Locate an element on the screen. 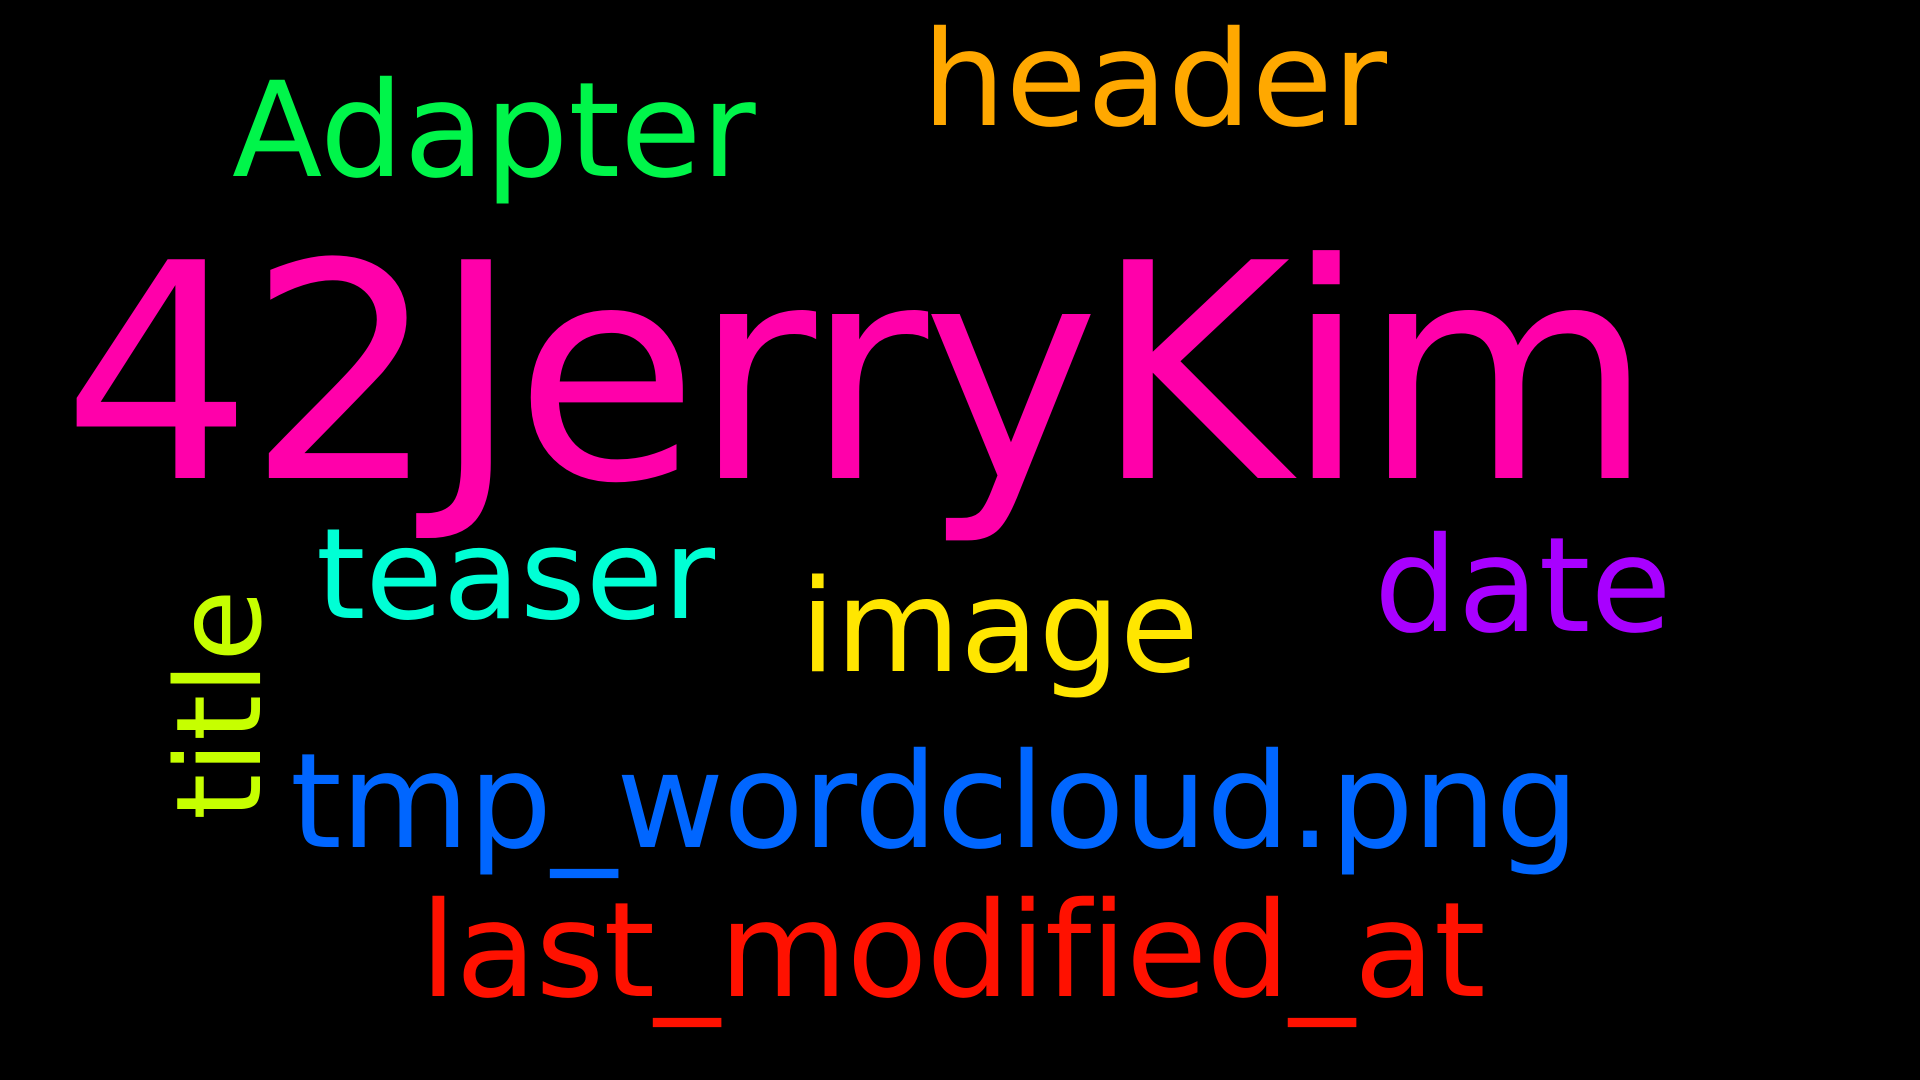  word-teaser: teaser is located at coordinates (516, 574).